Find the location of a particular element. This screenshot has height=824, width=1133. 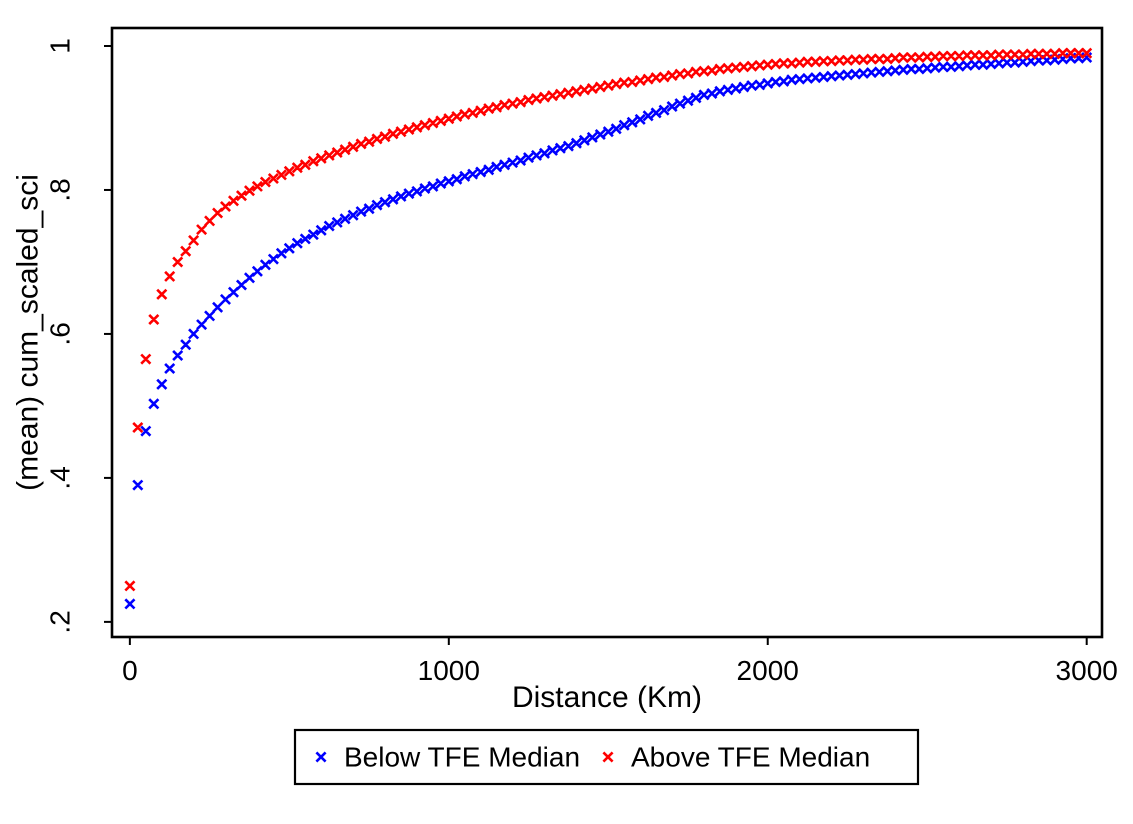

y-axis-title: (mean) cum_scaled_sci is located at coordinates (28, 332).